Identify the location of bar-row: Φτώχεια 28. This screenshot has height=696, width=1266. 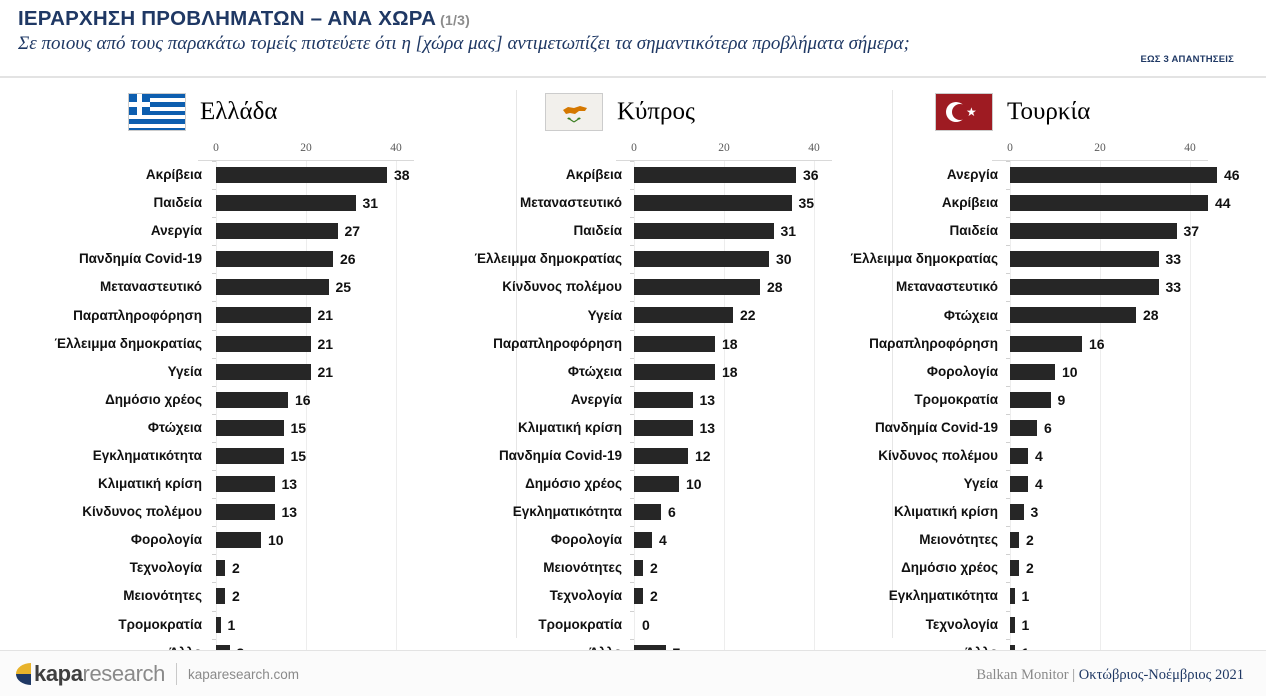
(1028, 315).